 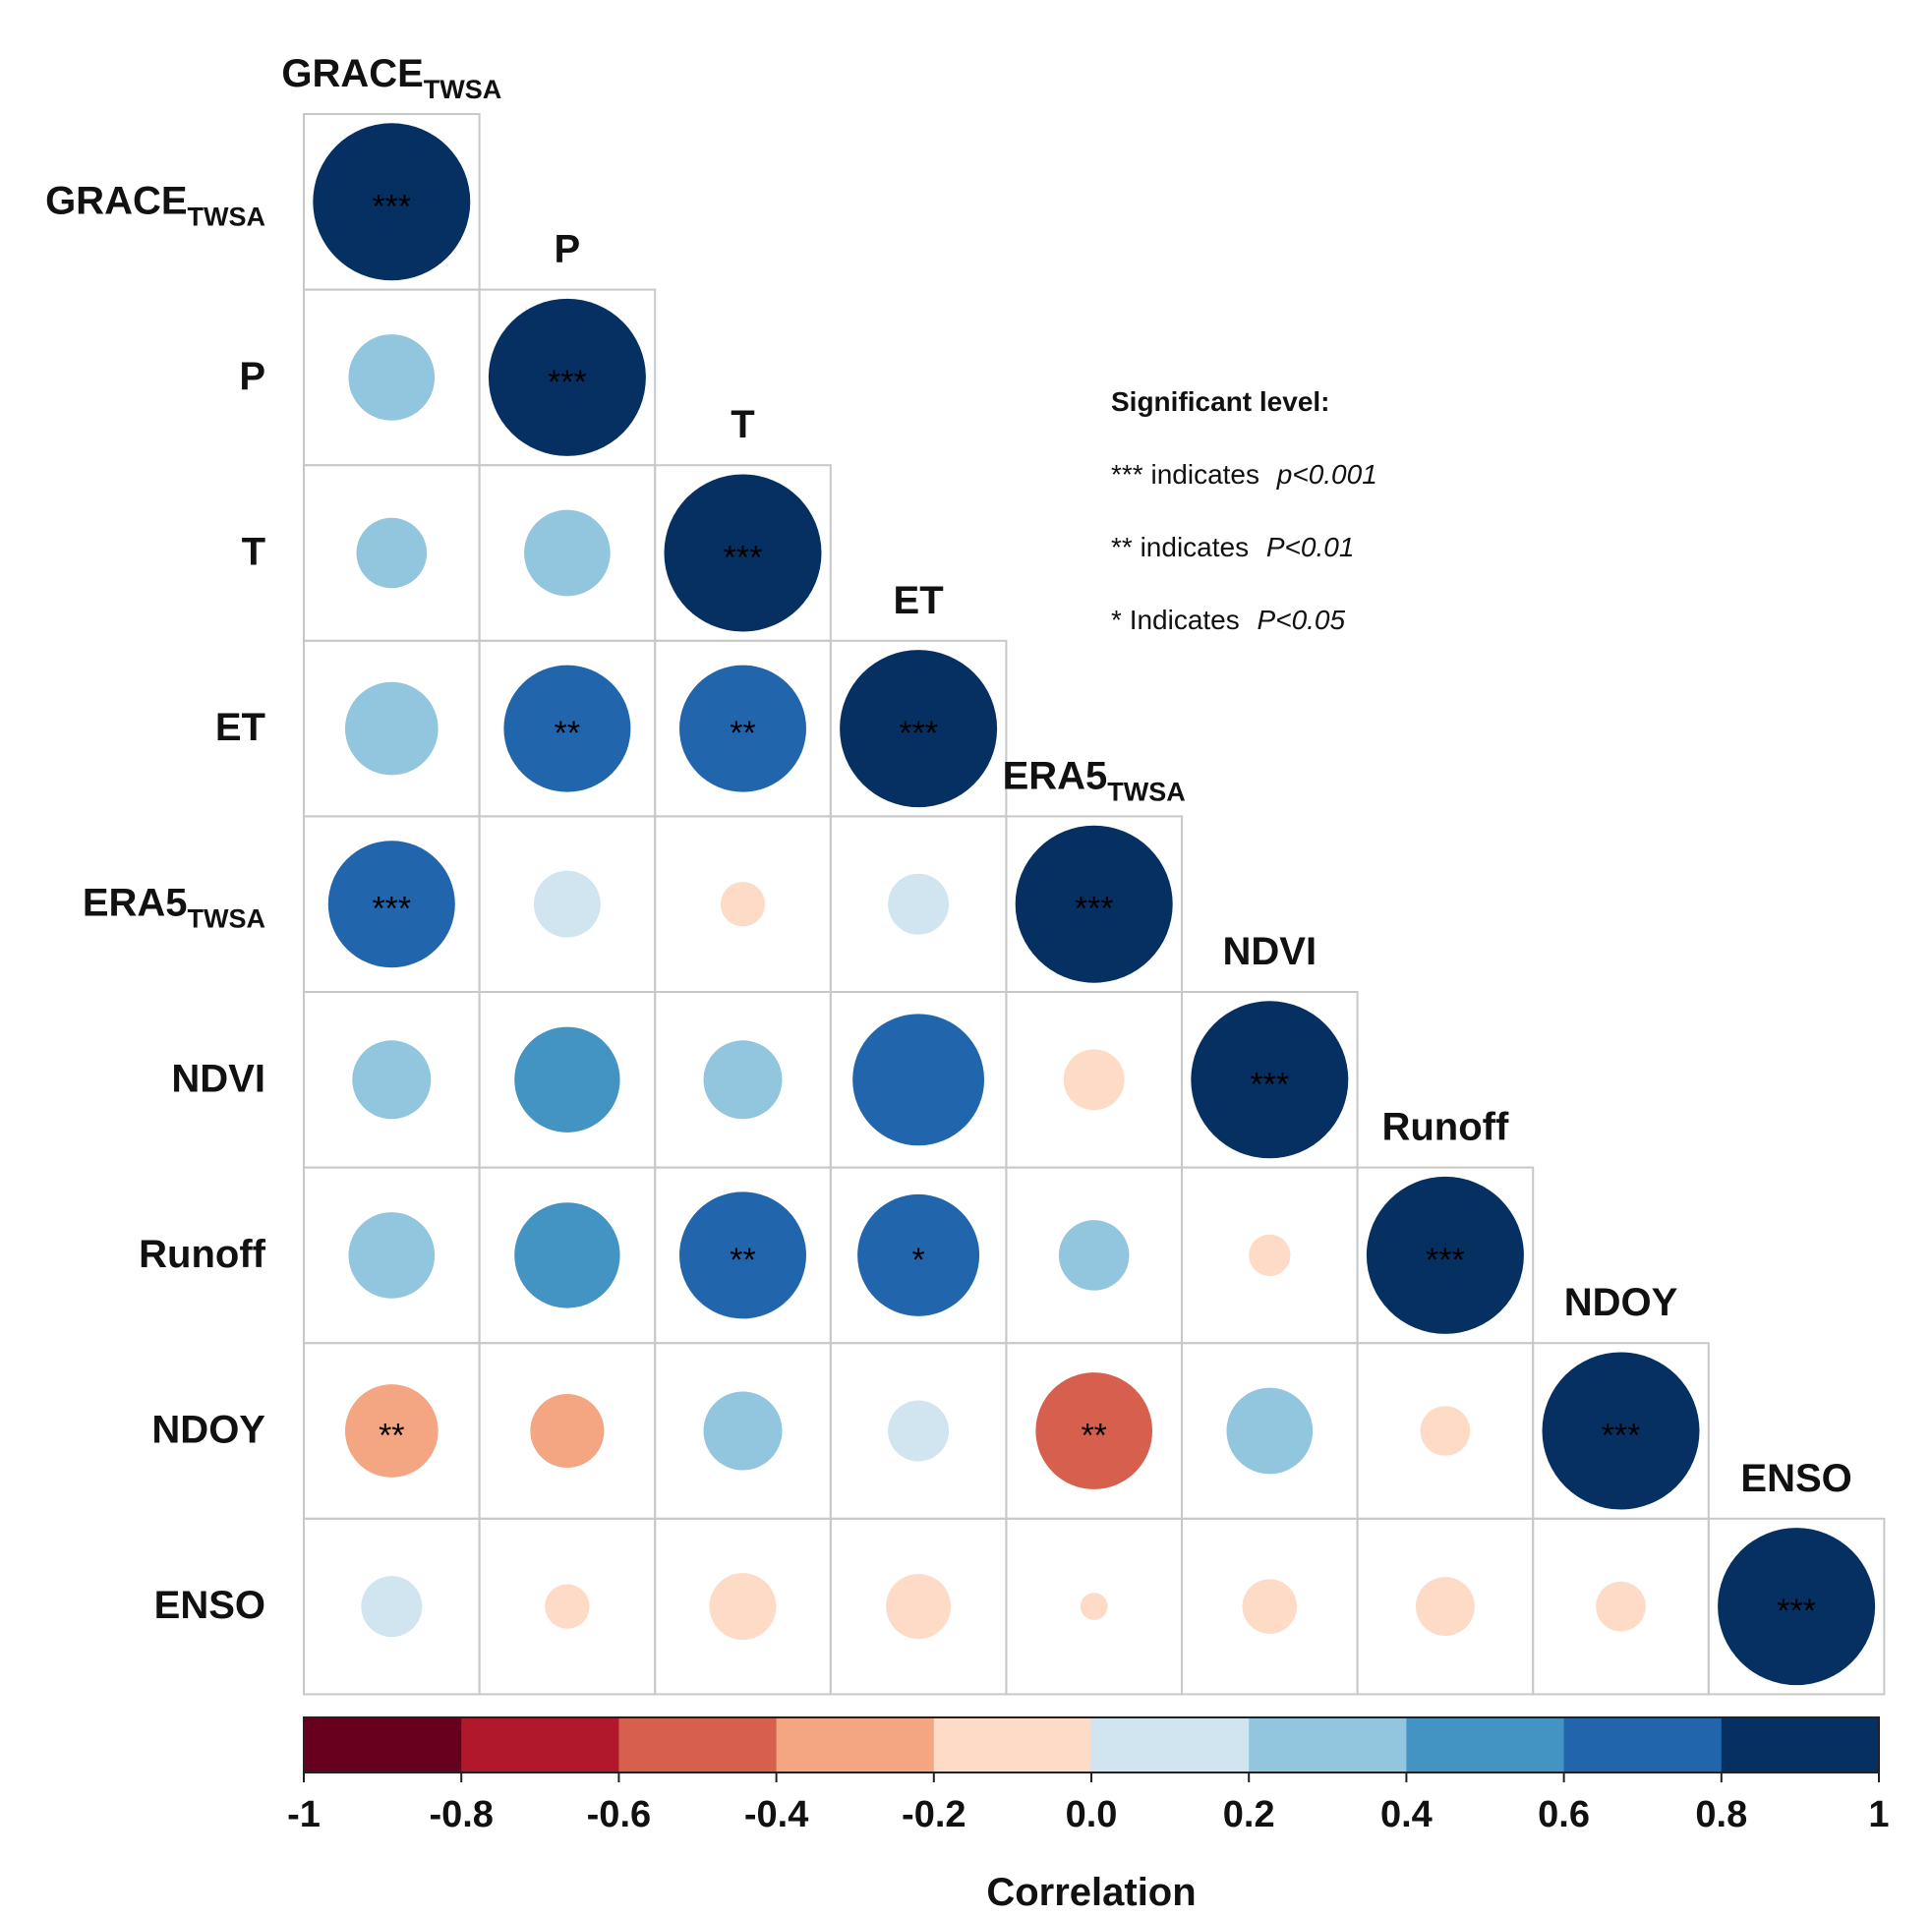 What do you see at coordinates (304, 1815) in the screenshot?
I see `colorbar-tick-label: -1` at bounding box center [304, 1815].